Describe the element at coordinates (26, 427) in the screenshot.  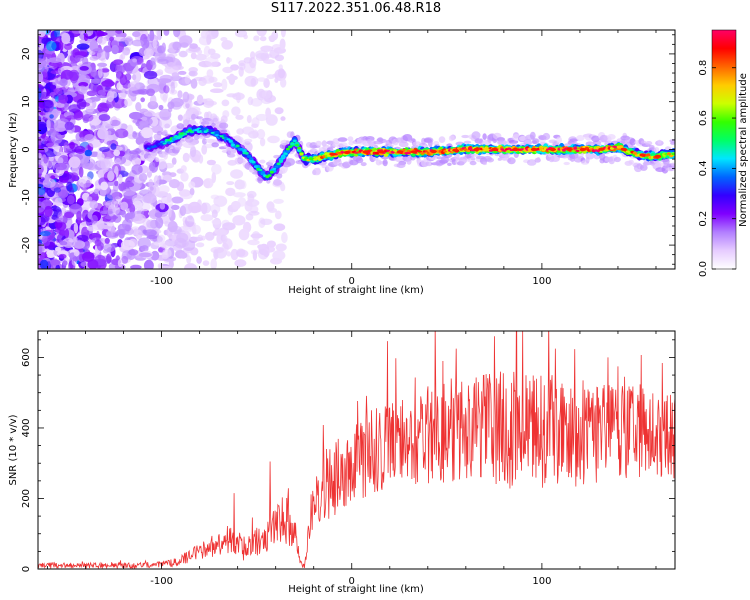
I see `y-tick-label: 400` at that location.